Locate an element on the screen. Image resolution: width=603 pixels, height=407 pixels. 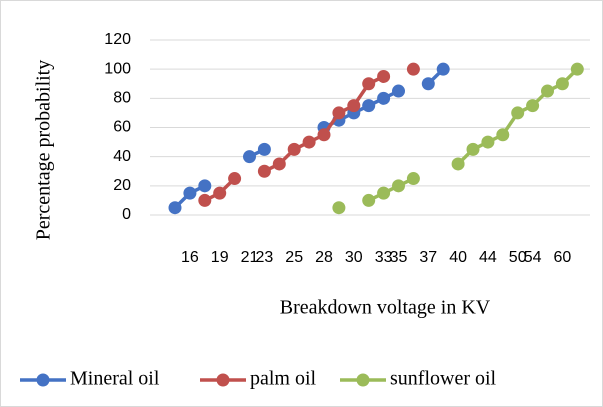
x-tick-label: 54 is located at coordinates (533, 257).